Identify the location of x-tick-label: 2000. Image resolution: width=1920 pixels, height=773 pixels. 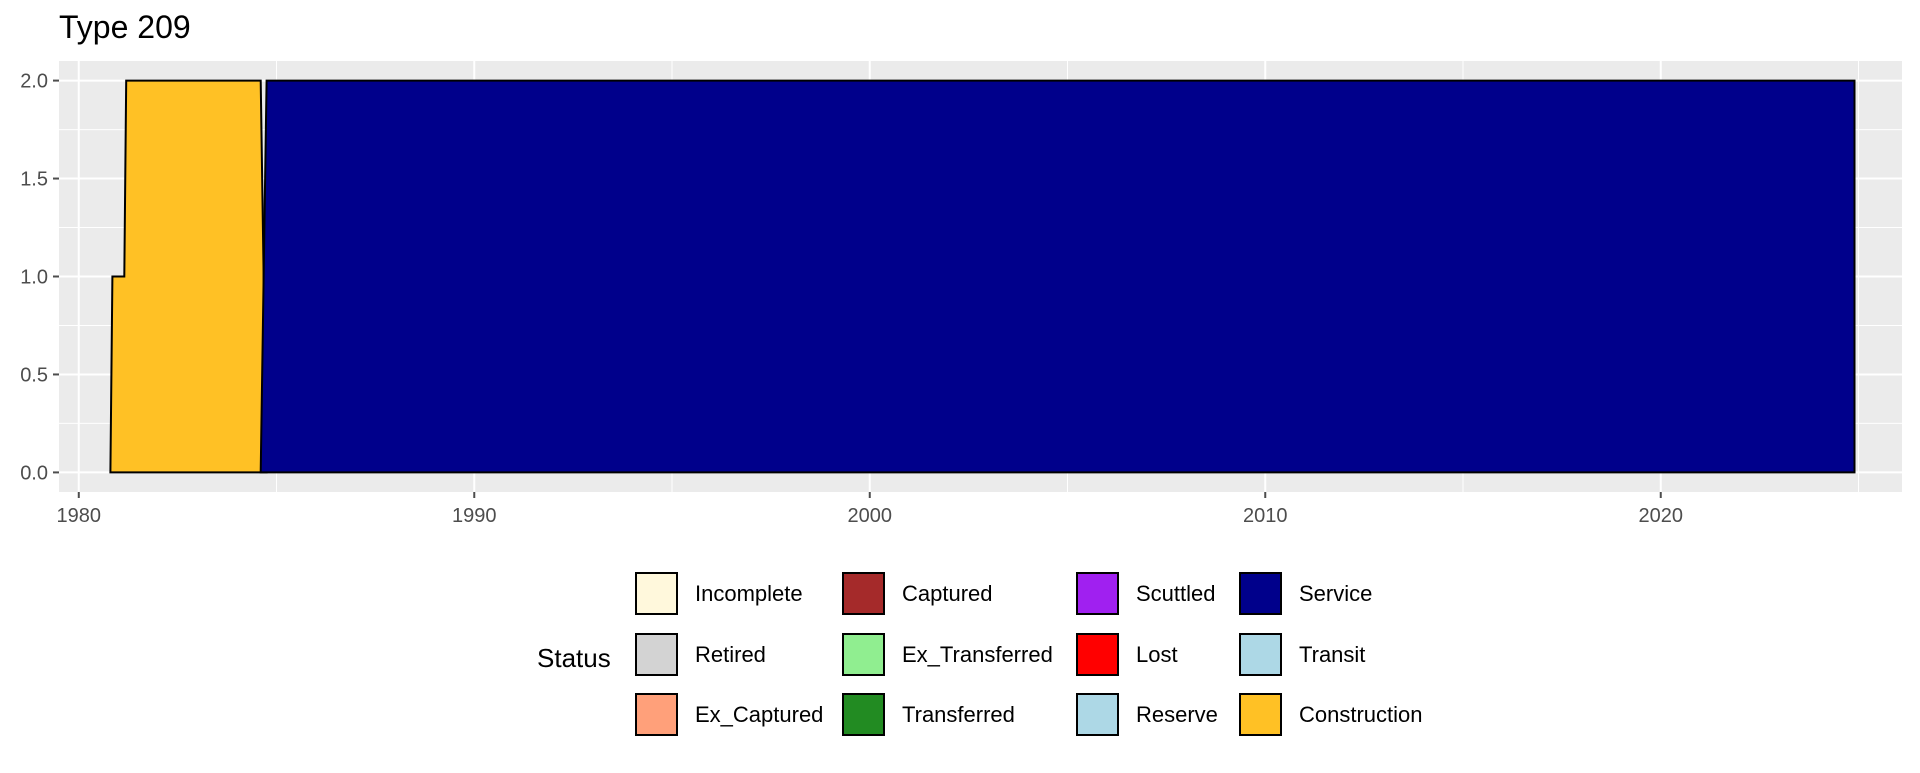
(870, 516).